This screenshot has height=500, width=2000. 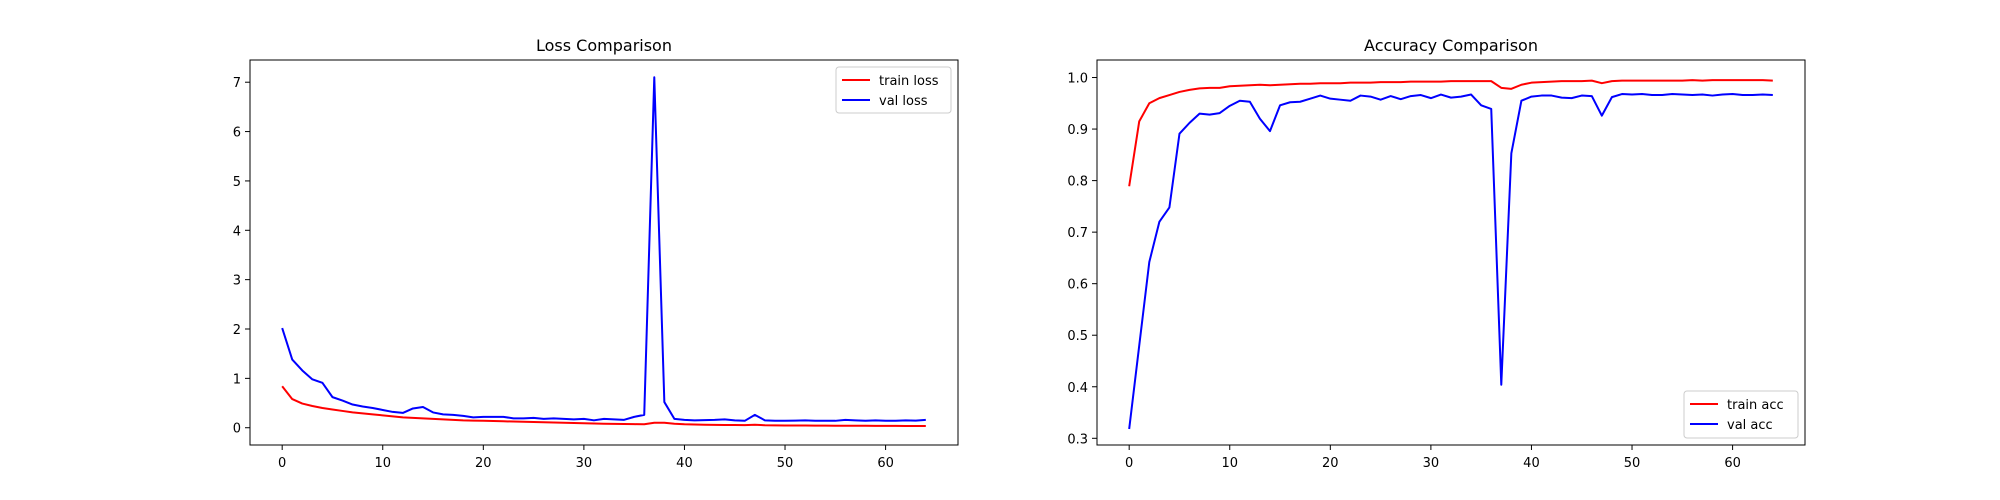 I want to click on y-tick-label: 1, so click(x=237, y=379).